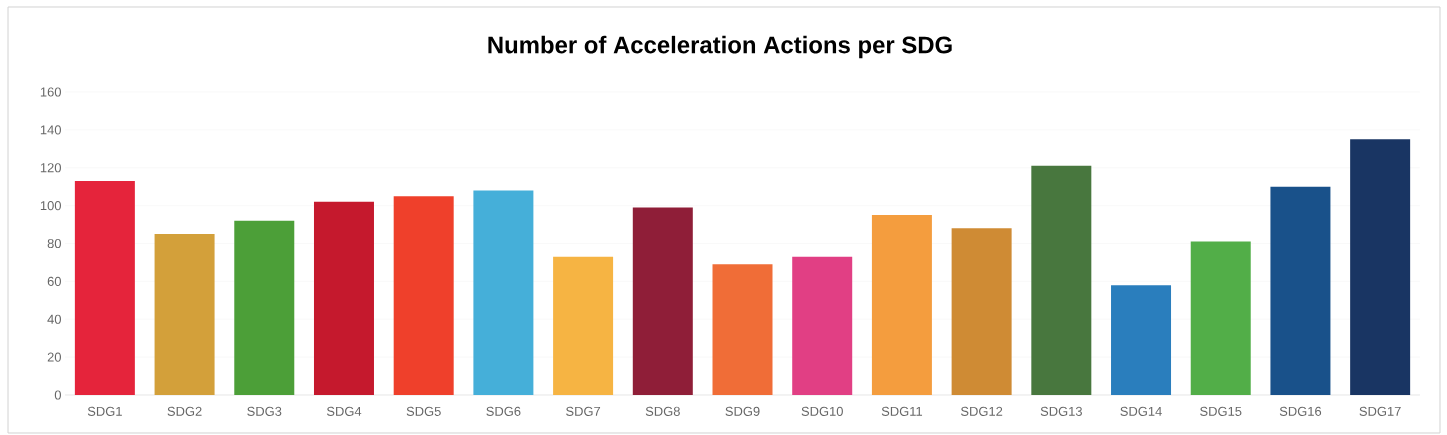 This screenshot has height=435, width=1447. What do you see at coordinates (583, 411) in the screenshot?
I see `x-tick-label: SDG7` at bounding box center [583, 411].